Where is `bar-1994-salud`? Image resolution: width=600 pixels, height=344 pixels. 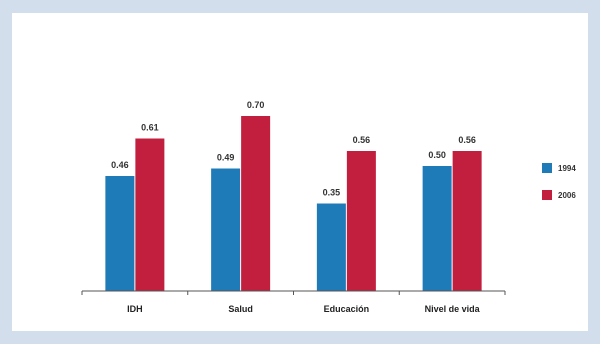 bar-1994-salud is located at coordinates (226, 229).